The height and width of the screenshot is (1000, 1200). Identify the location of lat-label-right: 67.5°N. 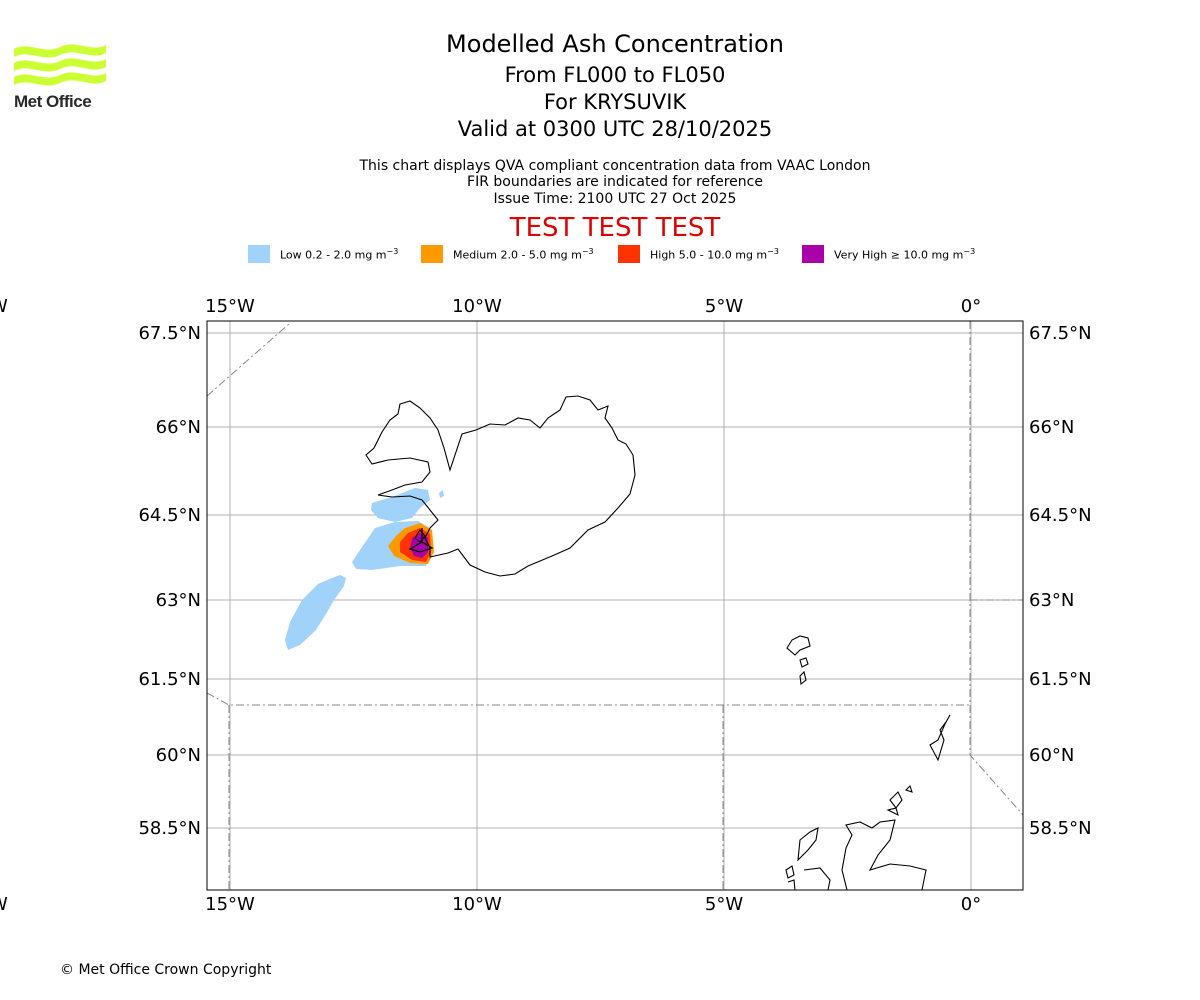
(1060, 333).